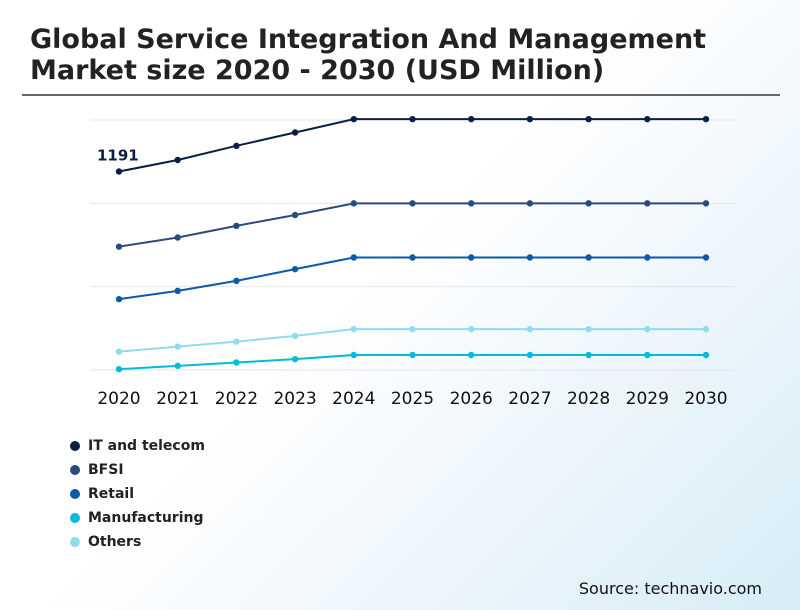 The image size is (800, 610). I want to click on x-tick-label: 2025, so click(412, 399).